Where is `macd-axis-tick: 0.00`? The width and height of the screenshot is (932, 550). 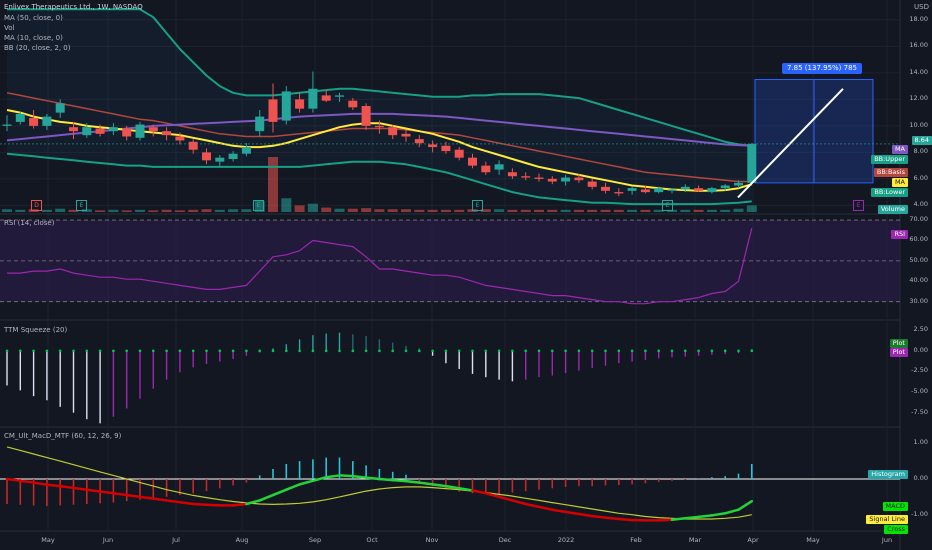 macd-axis-tick: 0.00 is located at coordinates (920, 478).